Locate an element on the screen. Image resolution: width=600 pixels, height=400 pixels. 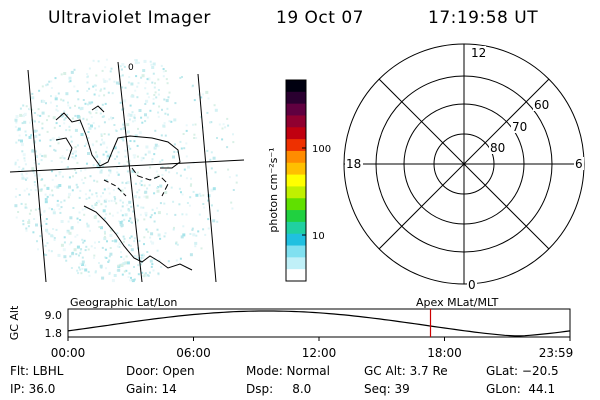
label-backdrop is located at coordinates (472, 284).